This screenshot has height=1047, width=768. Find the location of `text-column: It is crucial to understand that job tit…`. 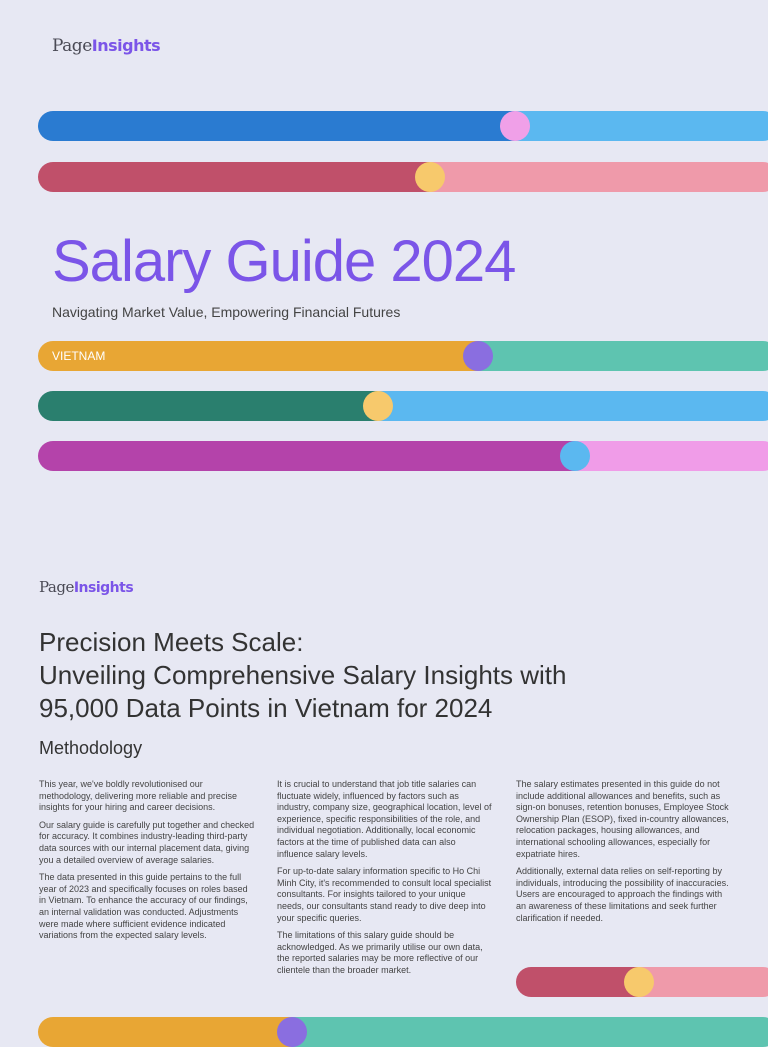

text-column: It is crucial to understand that job tit… is located at coordinates (385, 881).